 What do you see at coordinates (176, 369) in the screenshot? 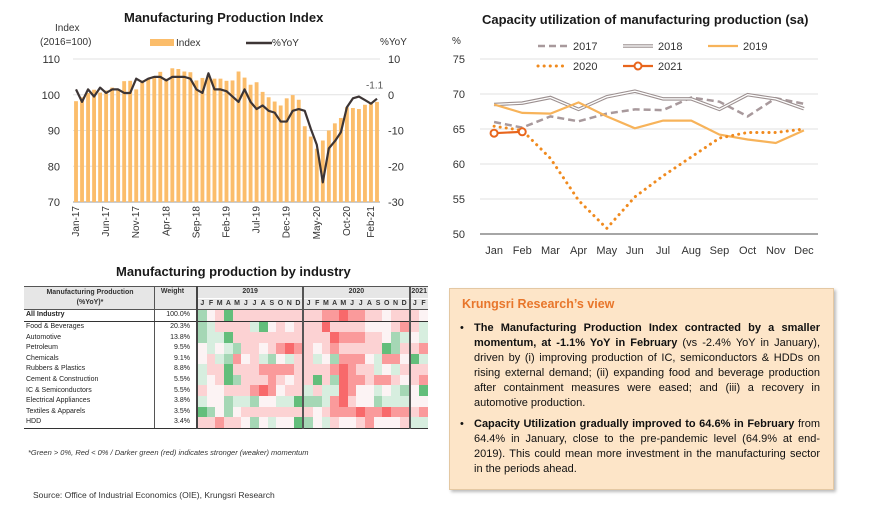
I see `industry-weight: 8.8%` at bounding box center [176, 369].